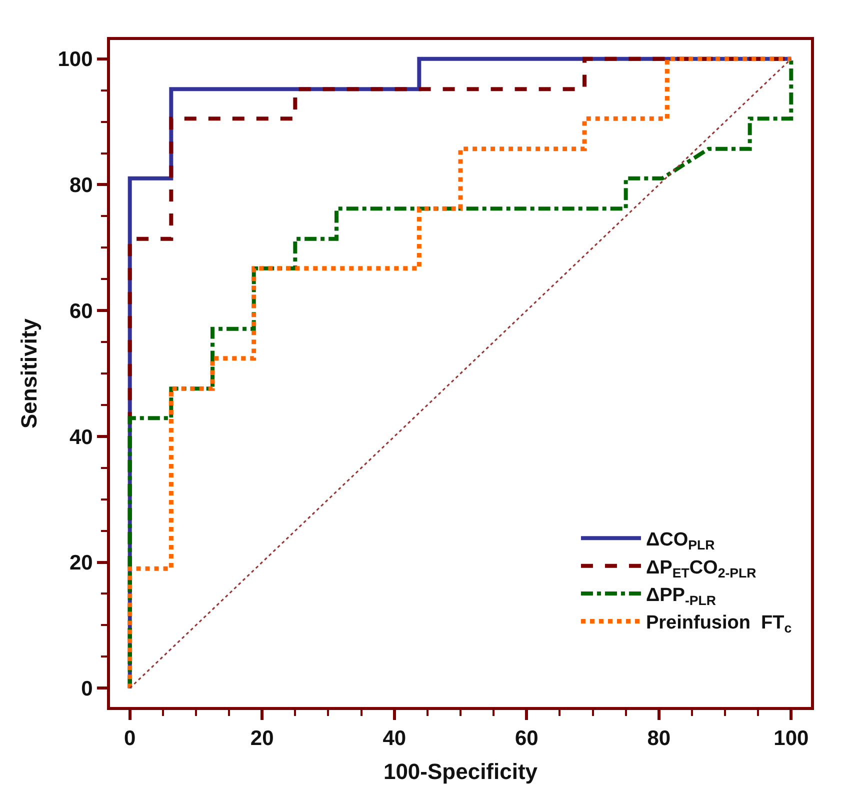 This screenshot has height=793, width=851. What do you see at coordinates (130, 738) in the screenshot?
I see `x-tick-label: 0` at bounding box center [130, 738].